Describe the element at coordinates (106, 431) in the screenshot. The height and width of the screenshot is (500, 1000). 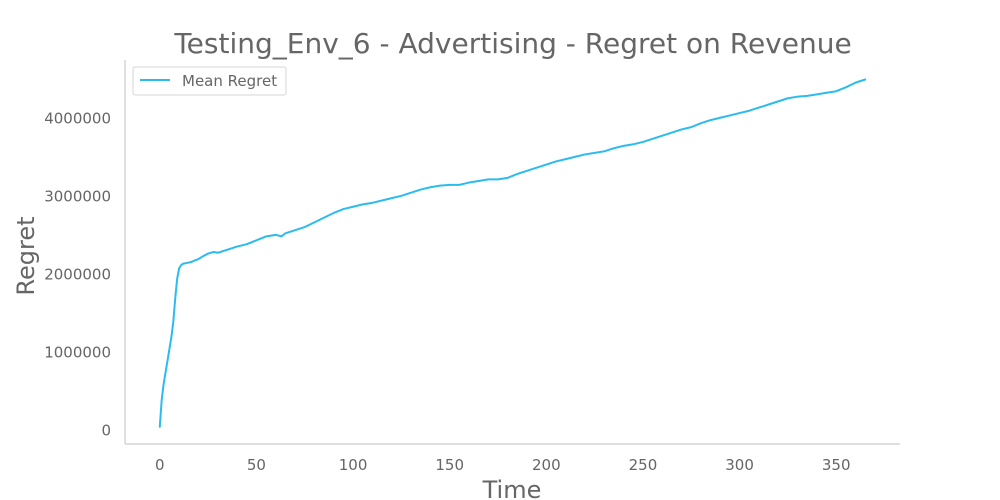
I see `y-tick-label: 0` at that location.